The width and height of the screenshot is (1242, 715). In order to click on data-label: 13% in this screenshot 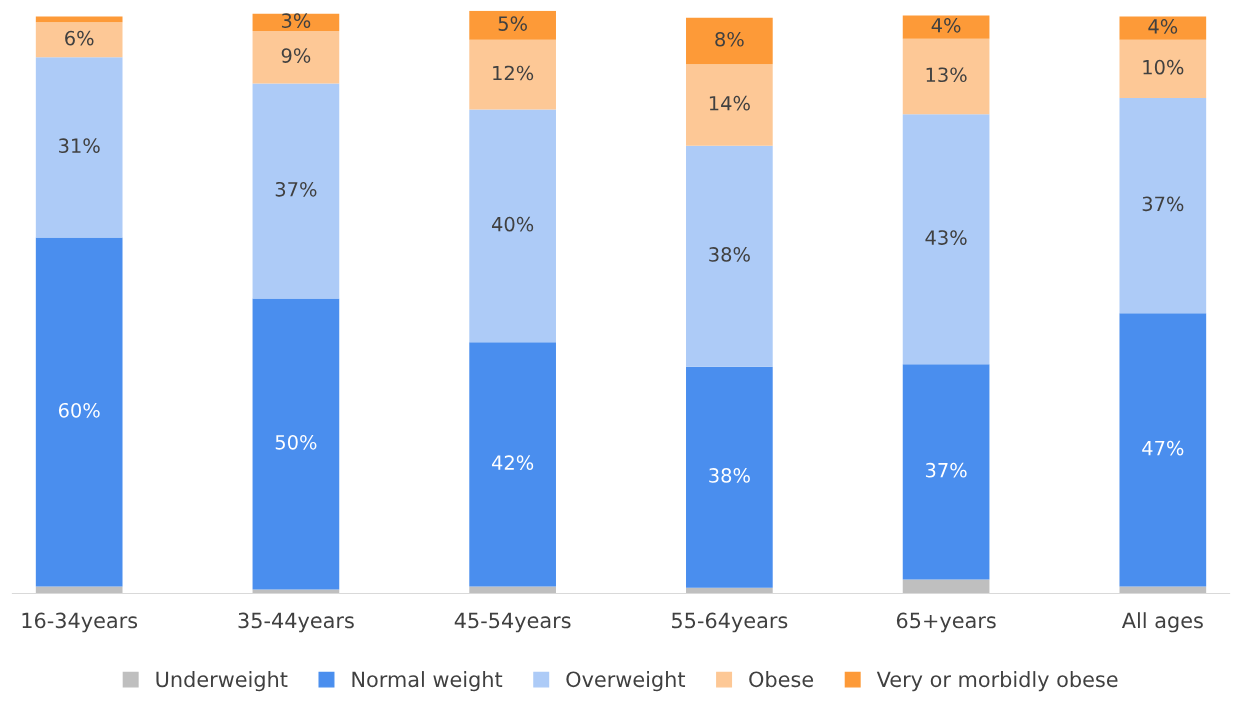, I will do `click(946, 75)`.